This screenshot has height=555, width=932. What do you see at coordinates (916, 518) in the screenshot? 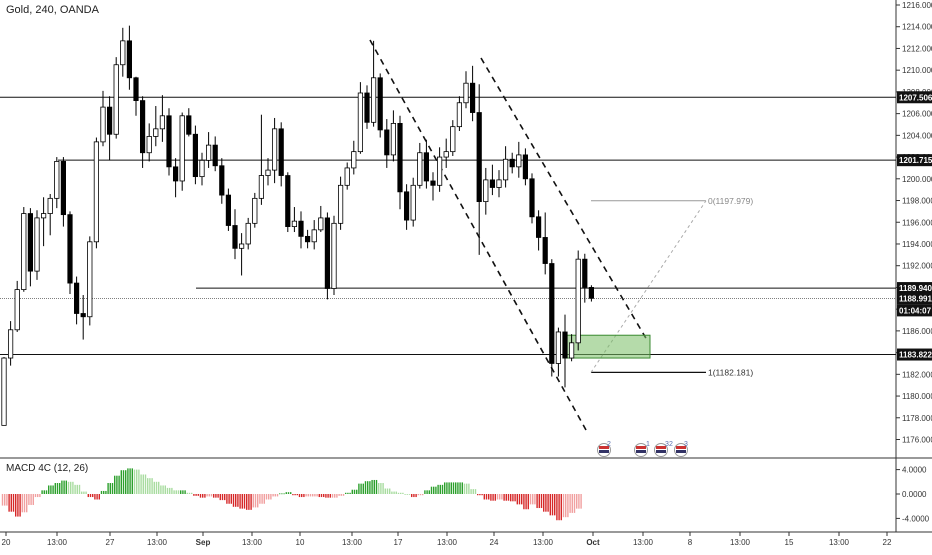
I see `macd-y-tick-label: -4.0000` at bounding box center [916, 518].